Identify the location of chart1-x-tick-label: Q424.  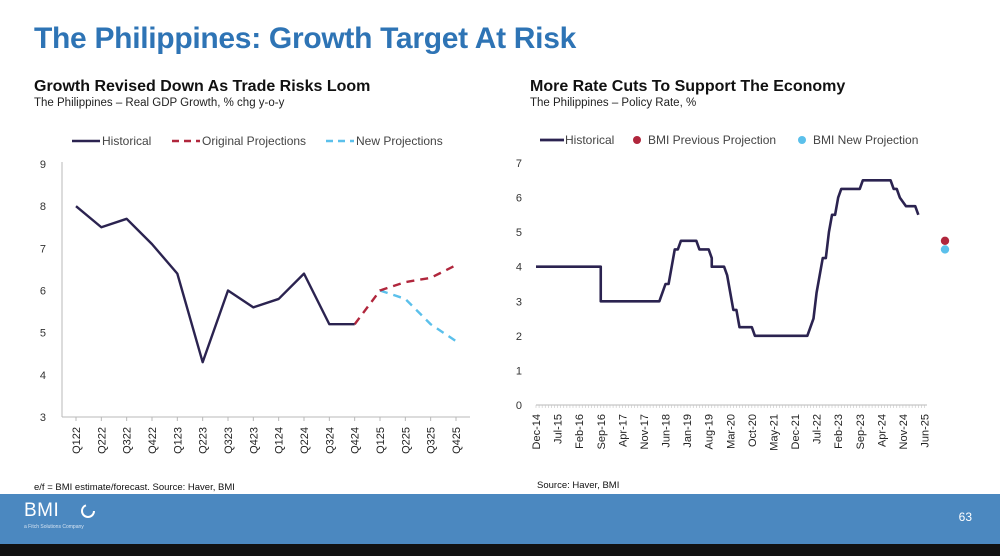
(356, 440).